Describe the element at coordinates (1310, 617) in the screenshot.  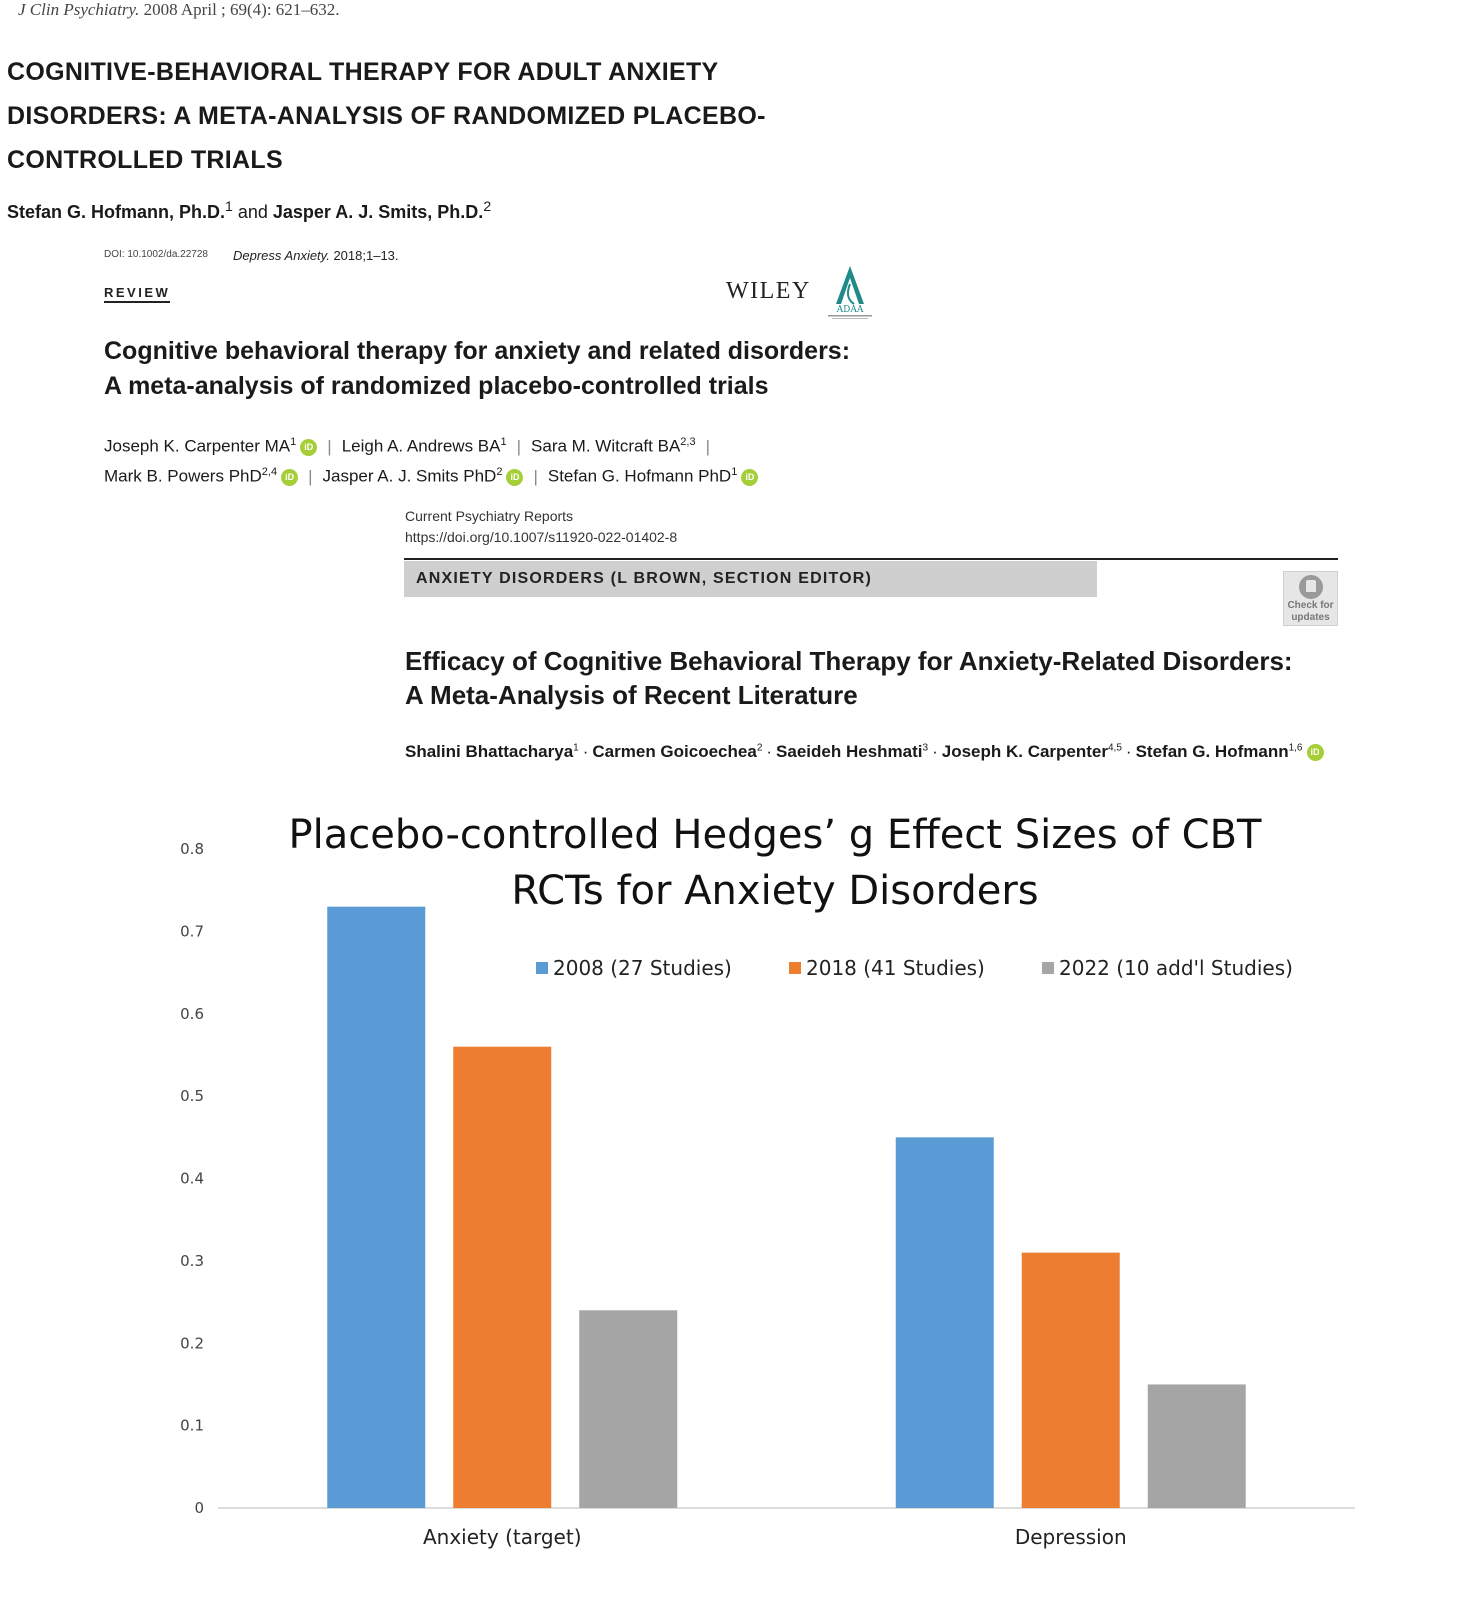
I see `check-for-updates-label: updates` at that location.